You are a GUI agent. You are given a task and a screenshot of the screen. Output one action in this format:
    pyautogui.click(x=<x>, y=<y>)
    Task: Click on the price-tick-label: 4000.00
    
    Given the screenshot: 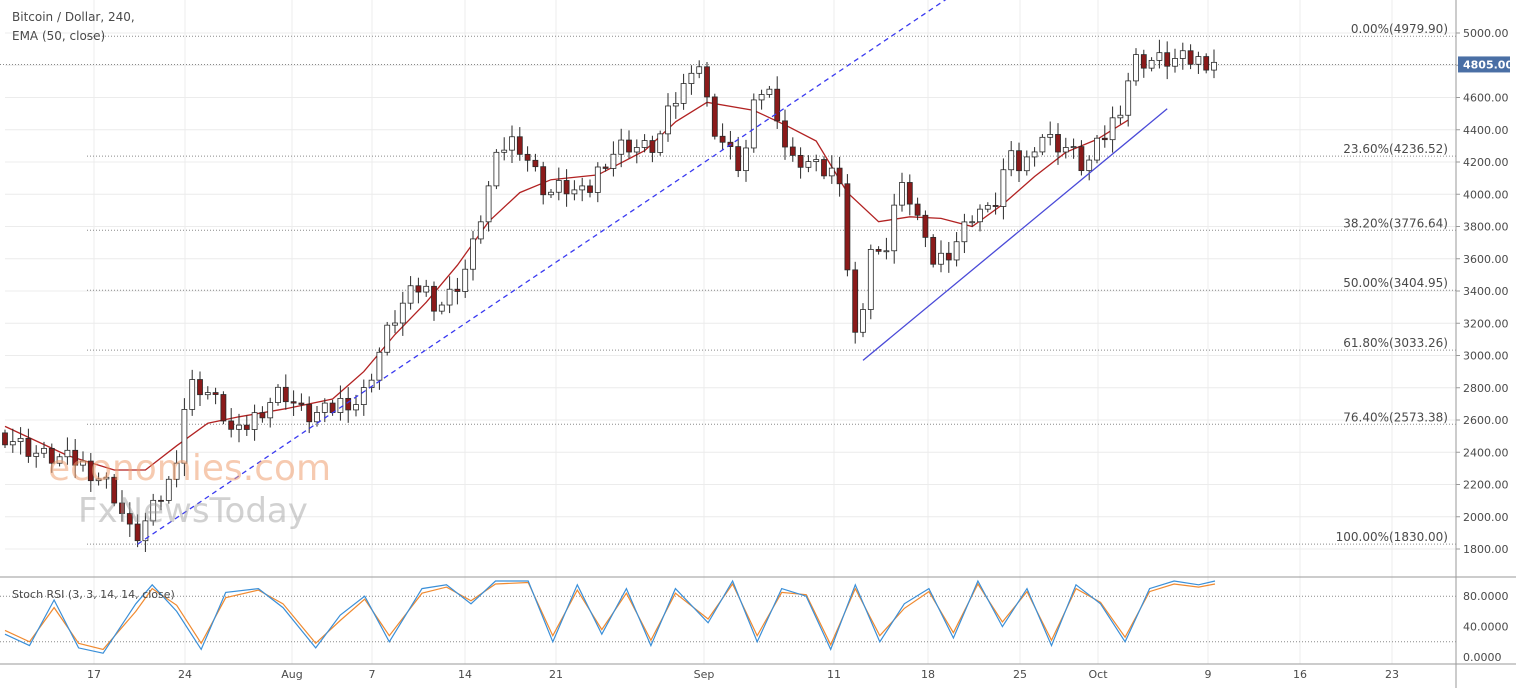 What is the action you would take?
    pyautogui.click(x=1486, y=194)
    